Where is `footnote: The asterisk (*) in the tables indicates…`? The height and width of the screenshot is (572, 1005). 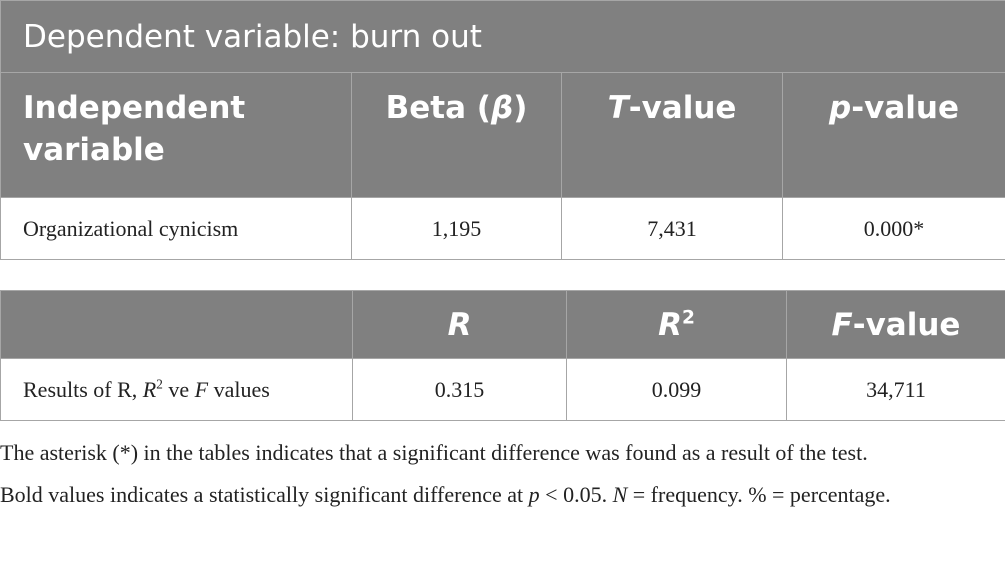
footnote: The asterisk (*) in the tables indicates… is located at coordinates (502, 453).